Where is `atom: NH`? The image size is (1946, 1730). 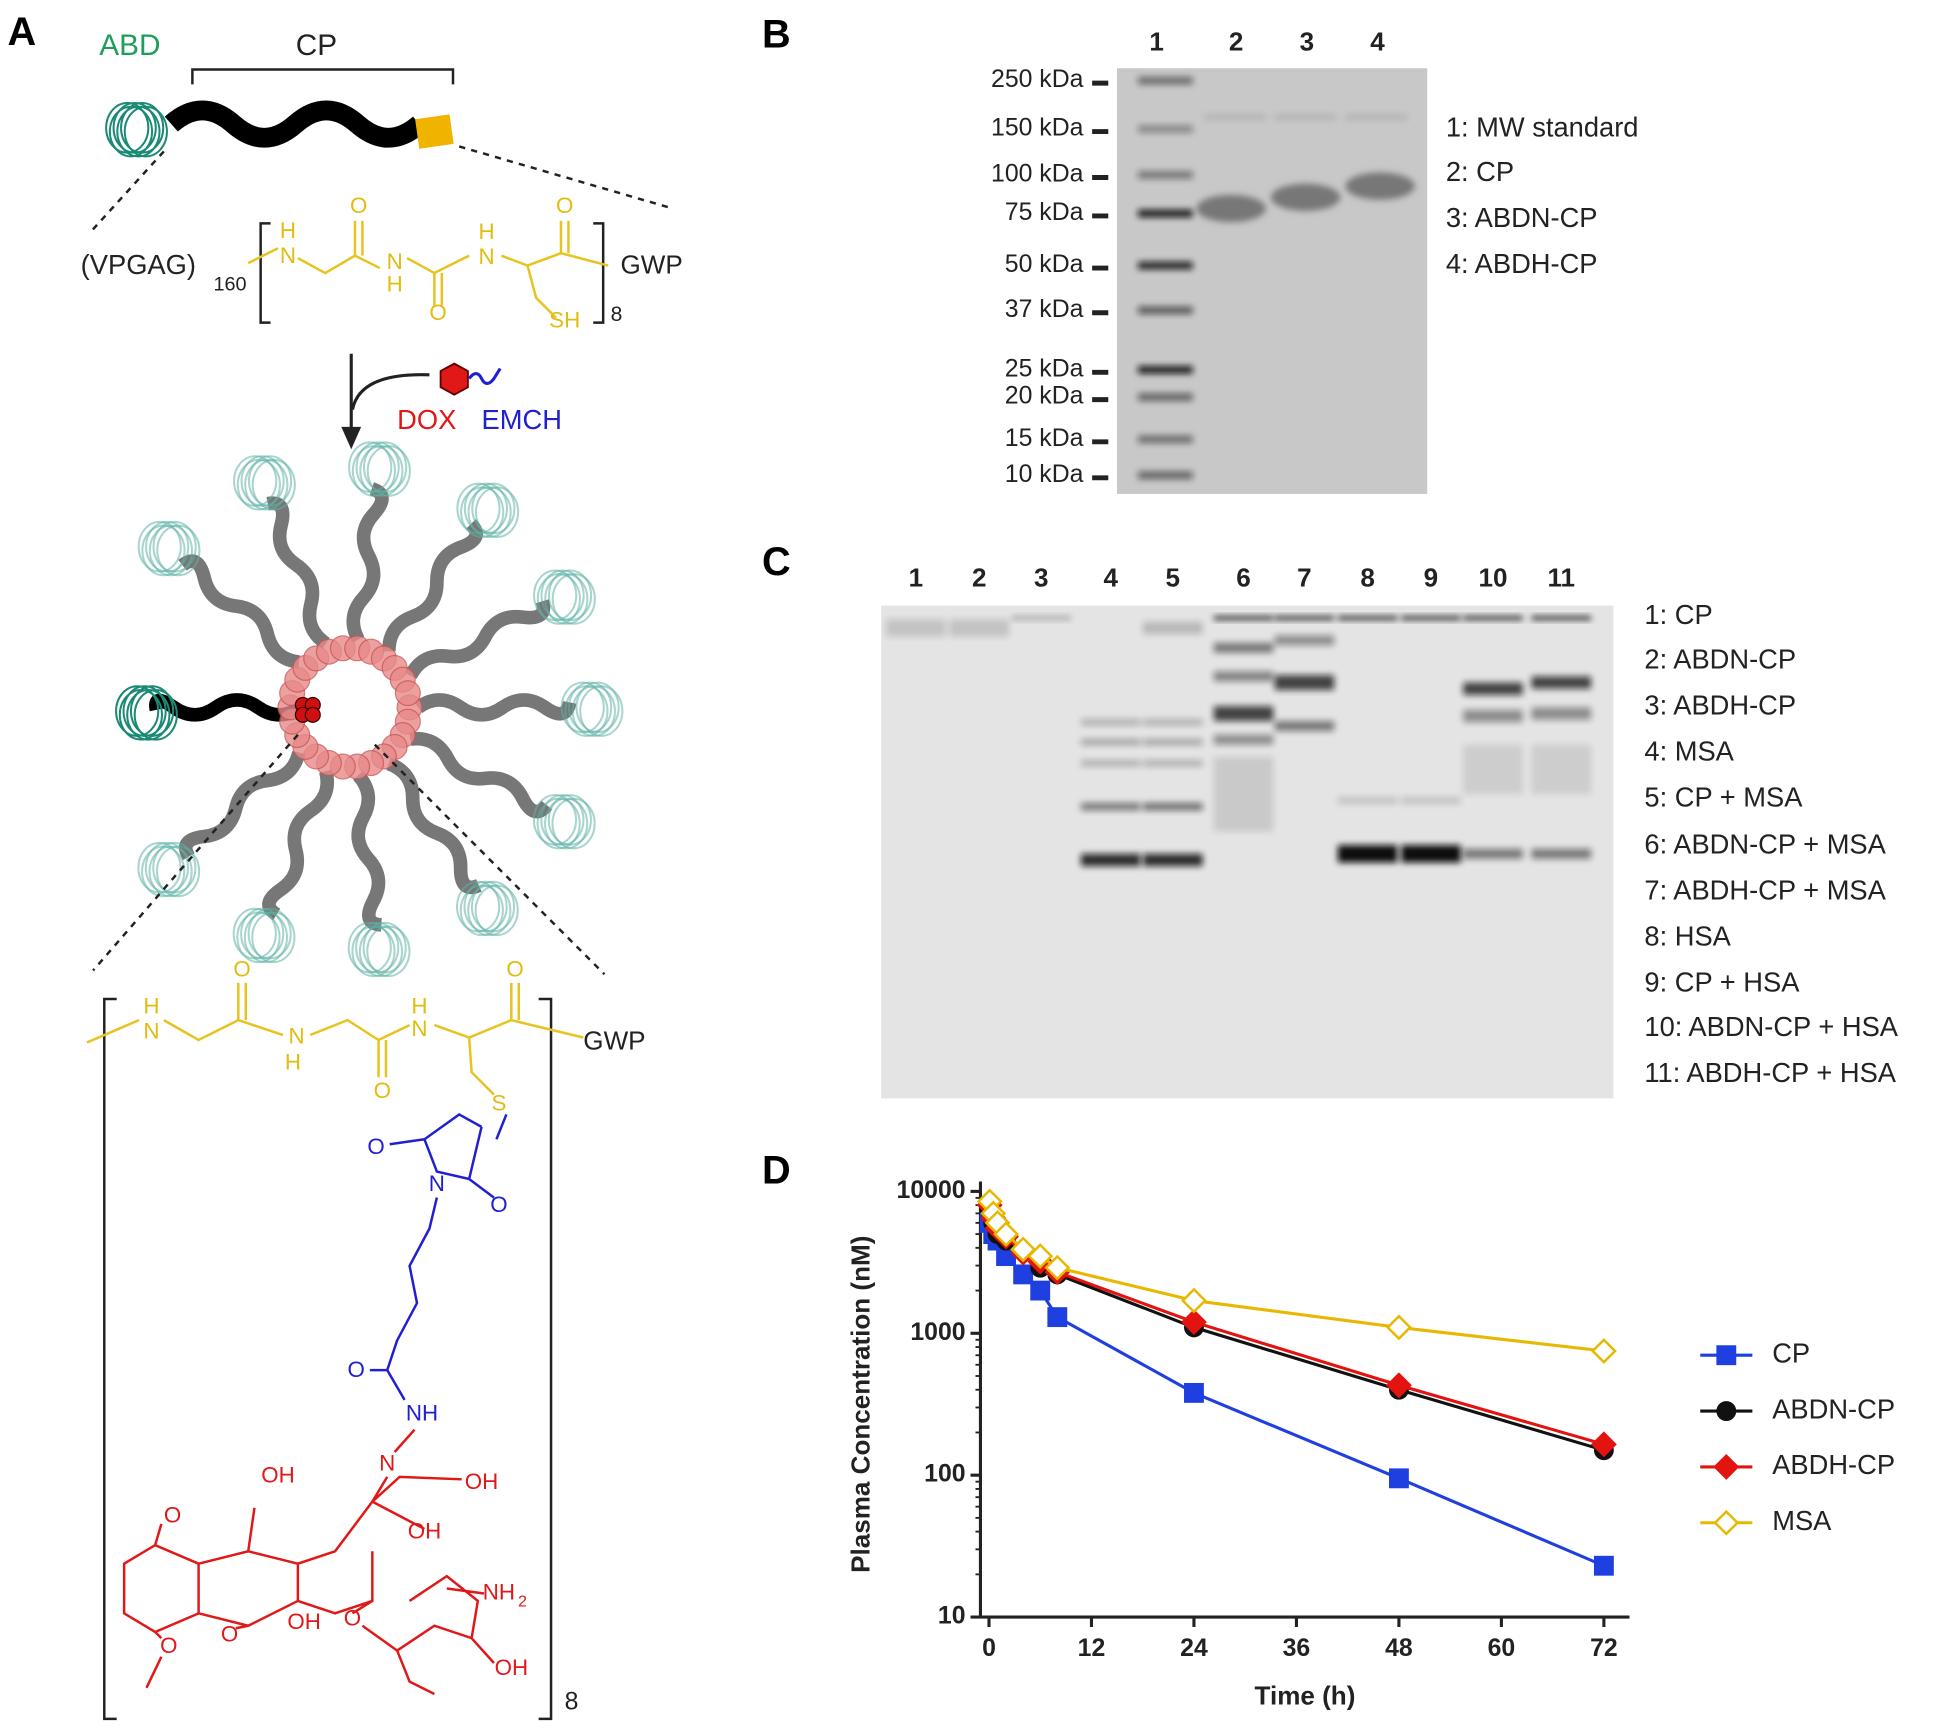 atom: NH is located at coordinates (422, 1413).